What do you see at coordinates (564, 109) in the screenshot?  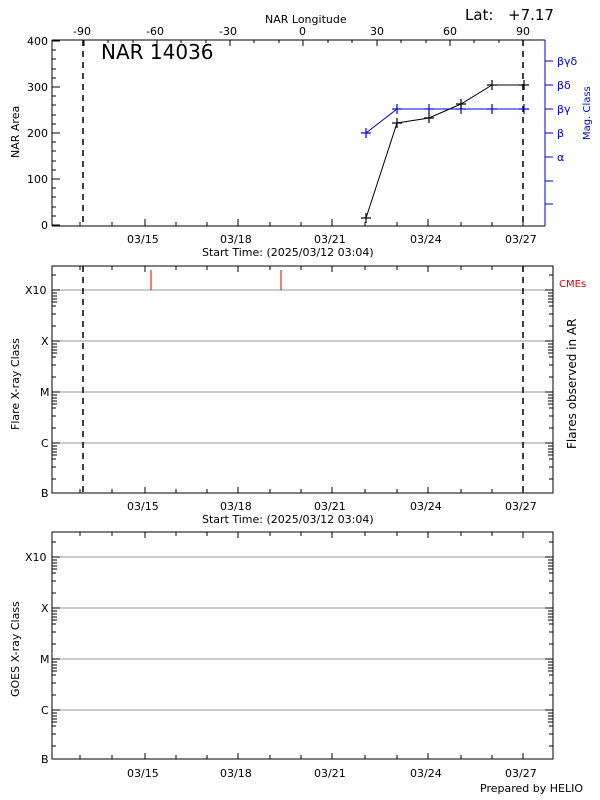 I see `mag-tick: βγ` at bounding box center [564, 109].